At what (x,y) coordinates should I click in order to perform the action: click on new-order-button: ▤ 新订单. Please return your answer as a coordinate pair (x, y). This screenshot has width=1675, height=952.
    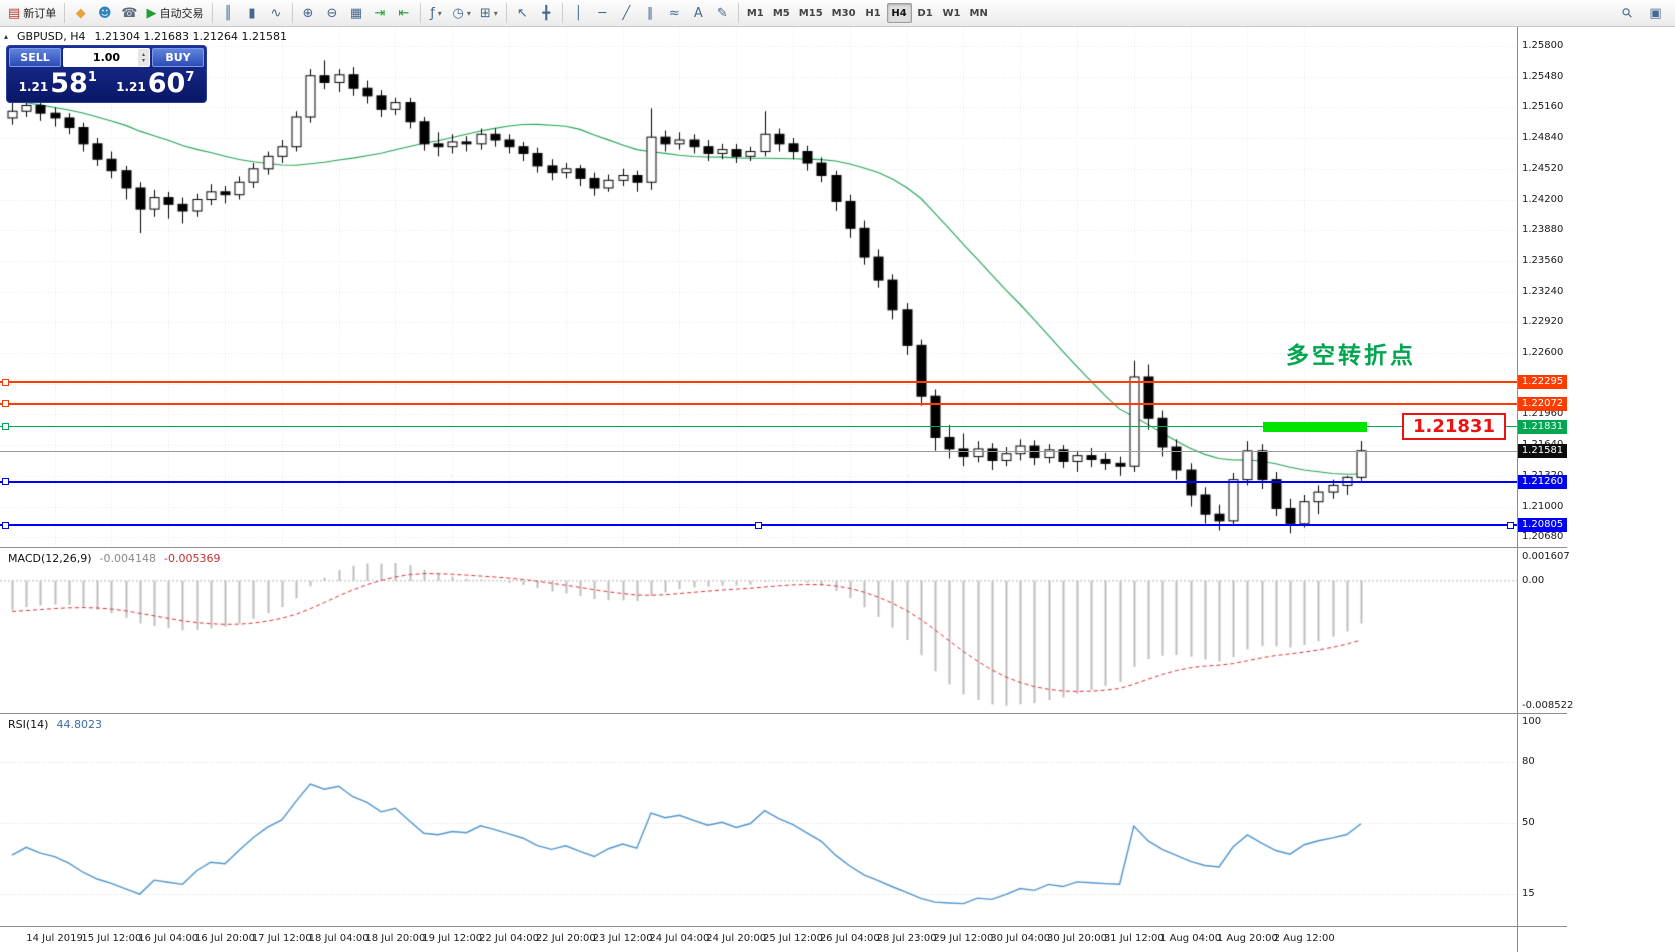
    Looking at the image, I should click on (32, 13).